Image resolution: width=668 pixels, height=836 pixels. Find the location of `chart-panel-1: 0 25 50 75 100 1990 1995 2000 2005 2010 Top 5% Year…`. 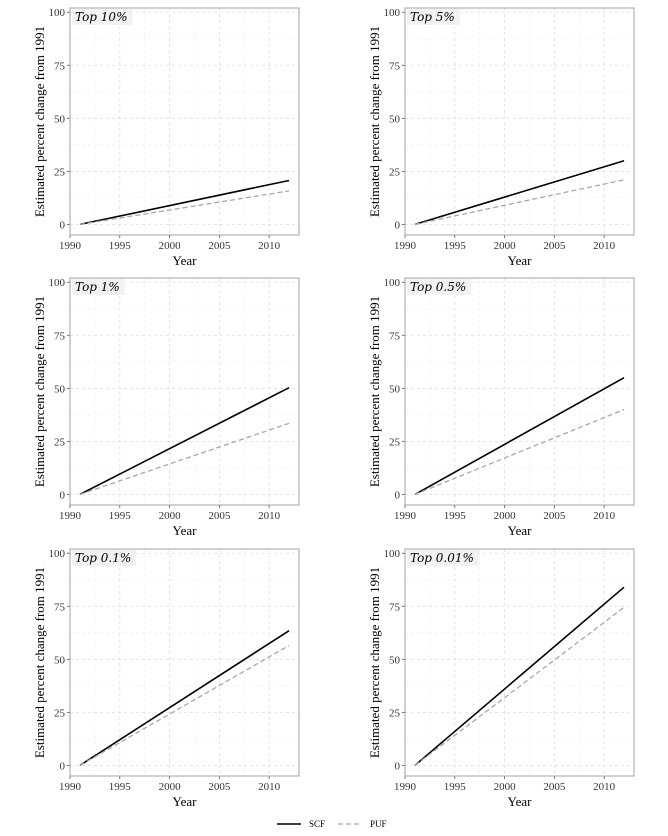

chart-panel-1: 0 25 50 75 100 1990 1995 2000 2005 2010 Top 5% Year… is located at coordinates (501, 137).